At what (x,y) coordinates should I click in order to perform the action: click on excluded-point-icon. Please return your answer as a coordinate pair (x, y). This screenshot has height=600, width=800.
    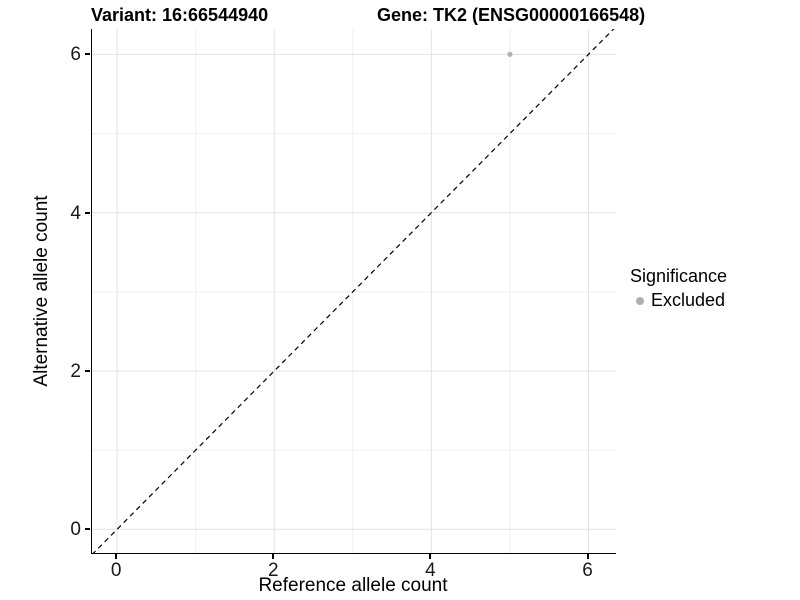
    Looking at the image, I should click on (640, 300).